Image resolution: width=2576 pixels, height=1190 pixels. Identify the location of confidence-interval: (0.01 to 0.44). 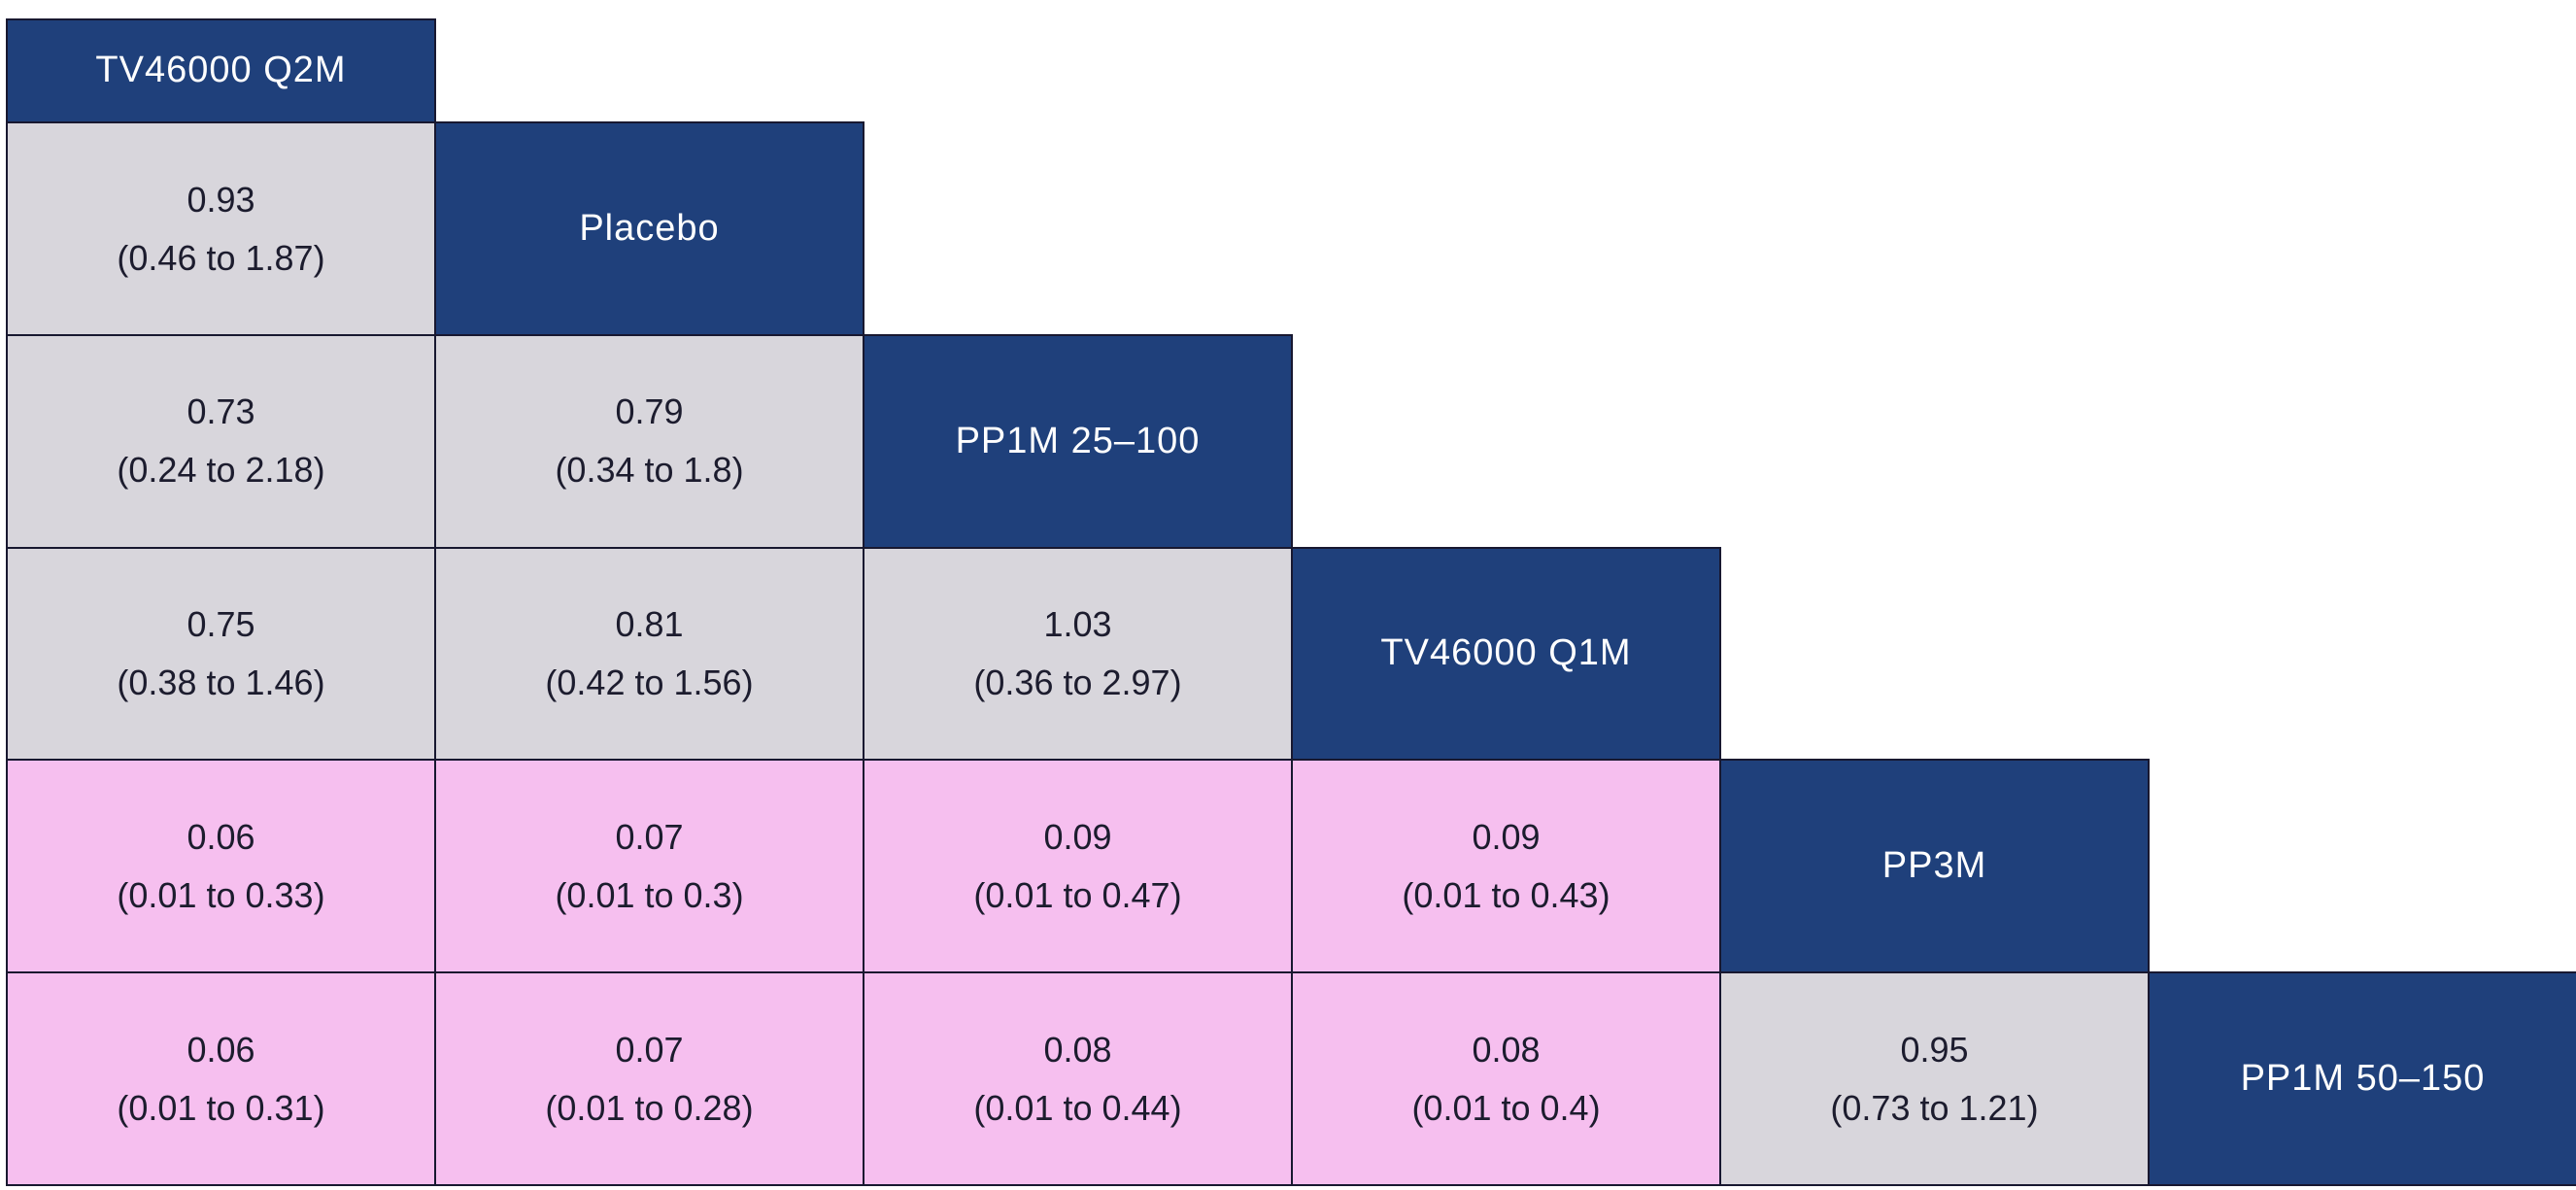
(1077, 1107).